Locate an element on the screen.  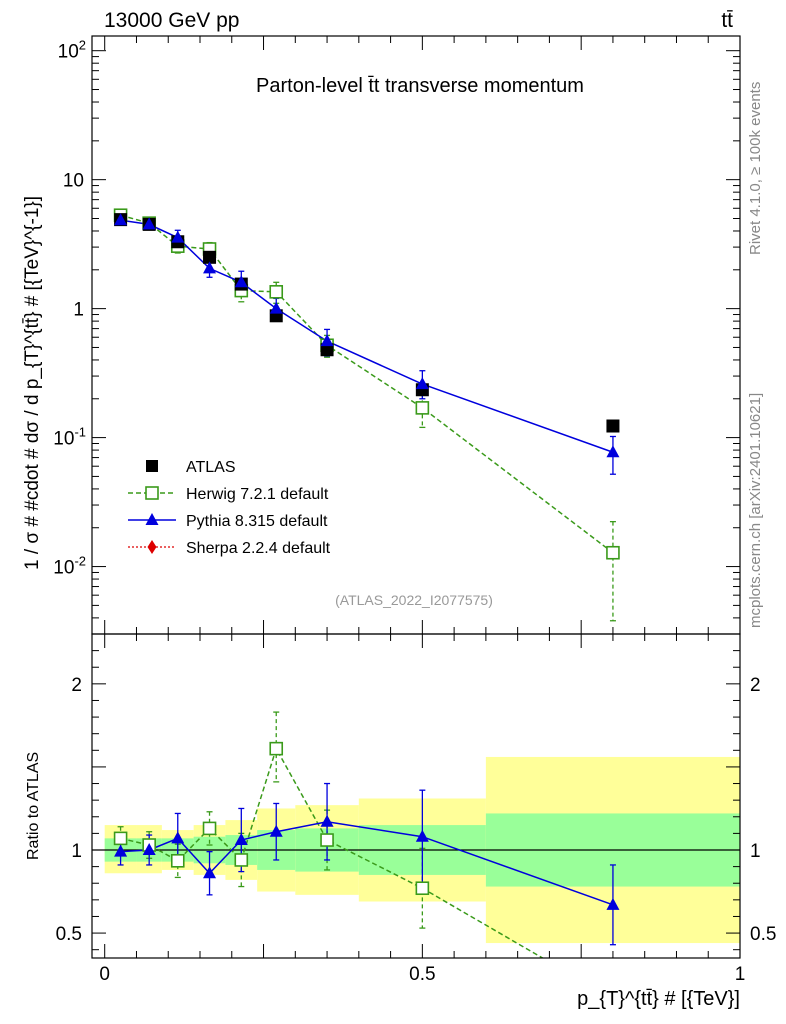
x-axis-label: p_{T}^{tt̄} # [{TeV}] is located at coordinates (658, 999).